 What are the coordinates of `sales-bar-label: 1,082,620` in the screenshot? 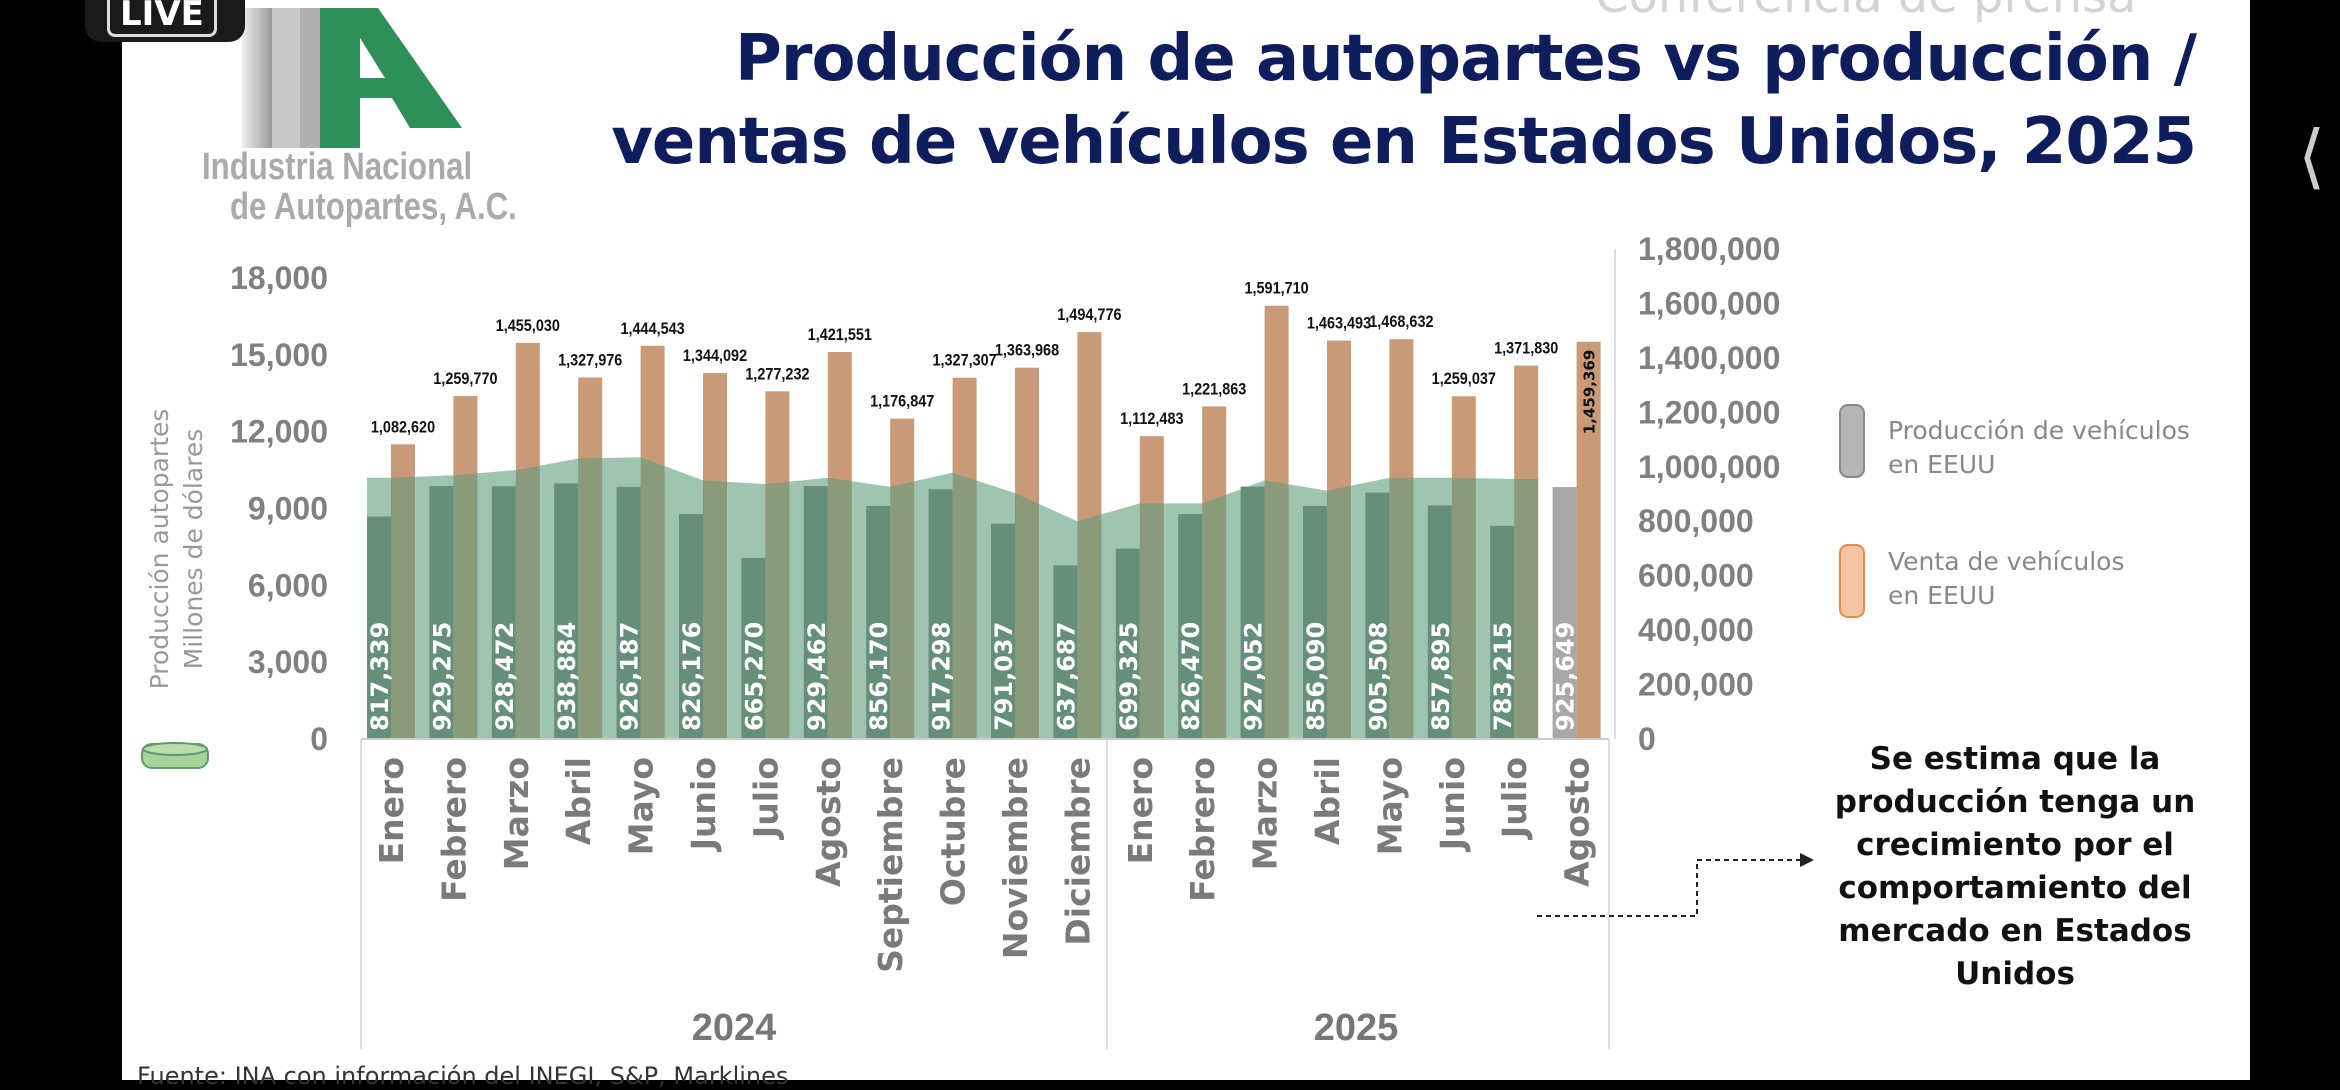 It's located at (403, 427).